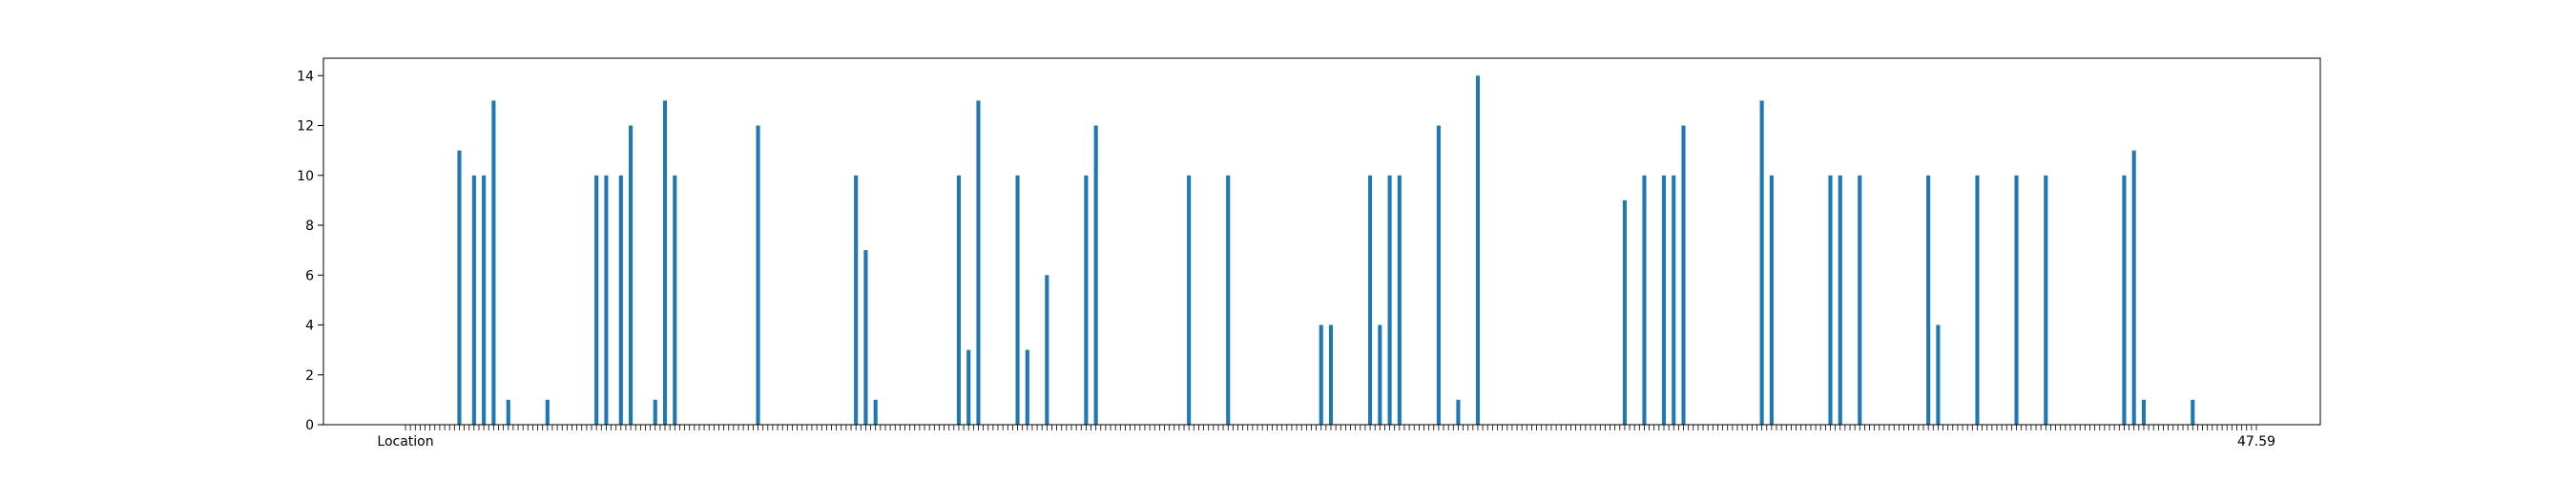 The image size is (2576, 481). I want to click on y-tick-label: 14, so click(305, 76).